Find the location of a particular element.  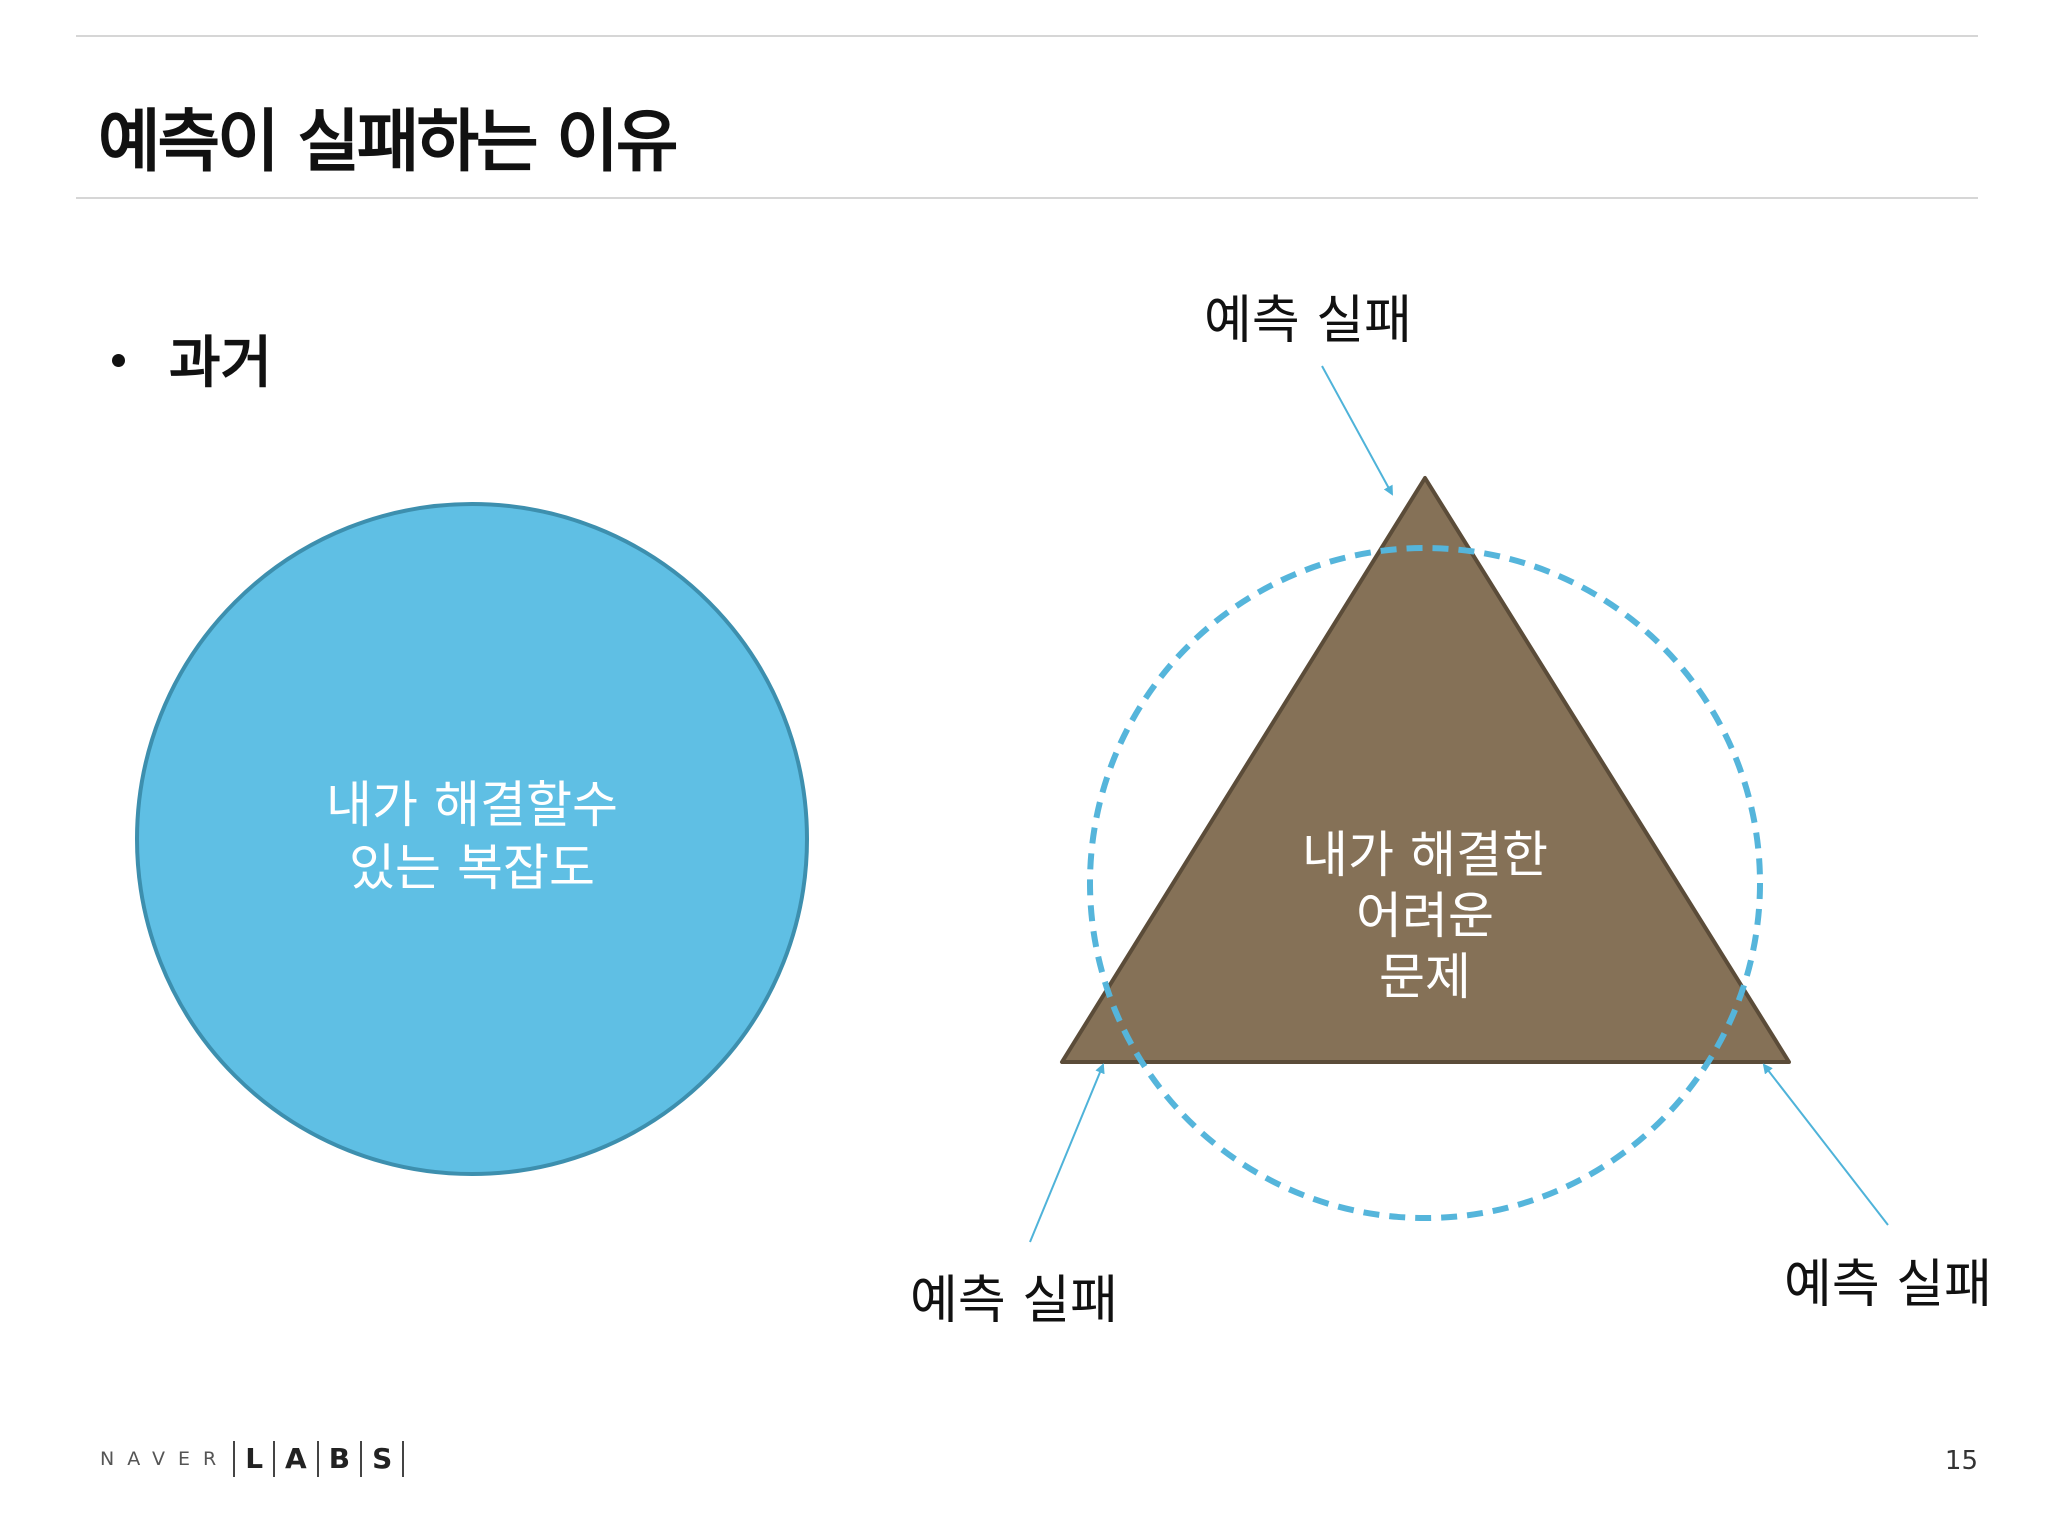

page-number: 15 is located at coordinates (1961, 1461).